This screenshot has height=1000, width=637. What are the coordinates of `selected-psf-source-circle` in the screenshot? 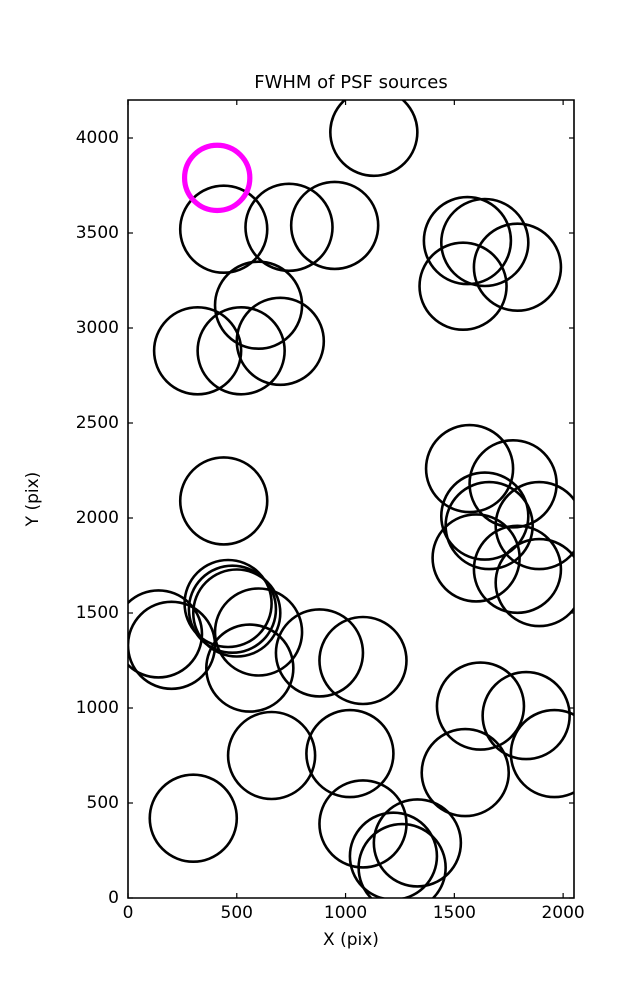 It's located at (217, 178).